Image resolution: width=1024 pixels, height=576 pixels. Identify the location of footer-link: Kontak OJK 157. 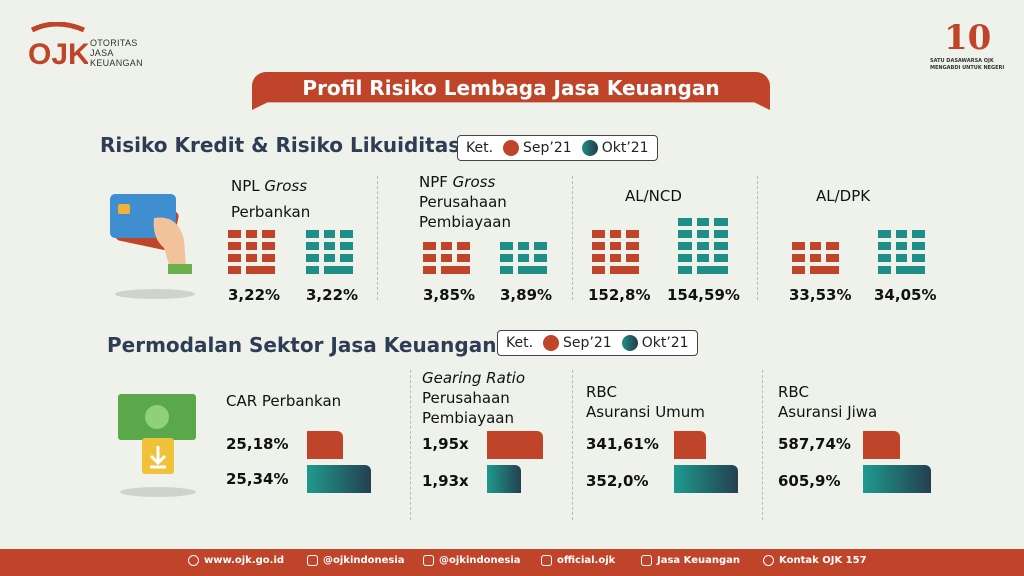
(815, 560).